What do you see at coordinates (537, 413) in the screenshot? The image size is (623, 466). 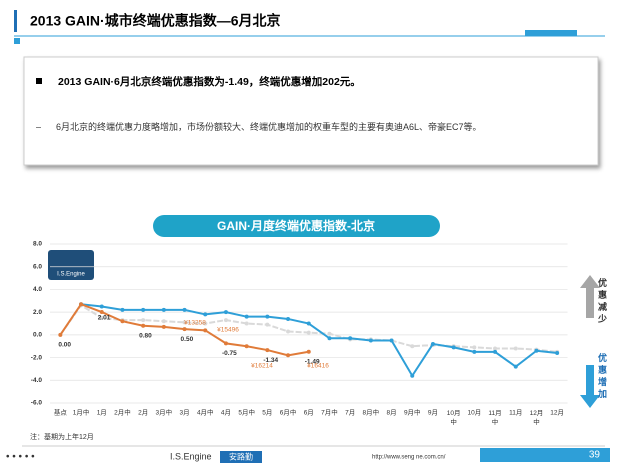 I see `x-tick-part: 12月` at bounding box center [537, 413].